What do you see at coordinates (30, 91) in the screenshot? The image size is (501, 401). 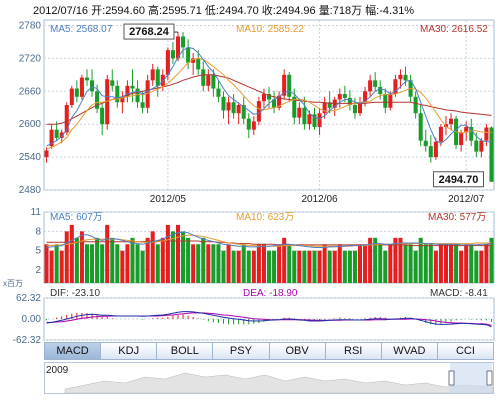 I see `price-y-tick: 2660` at bounding box center [30, 91].